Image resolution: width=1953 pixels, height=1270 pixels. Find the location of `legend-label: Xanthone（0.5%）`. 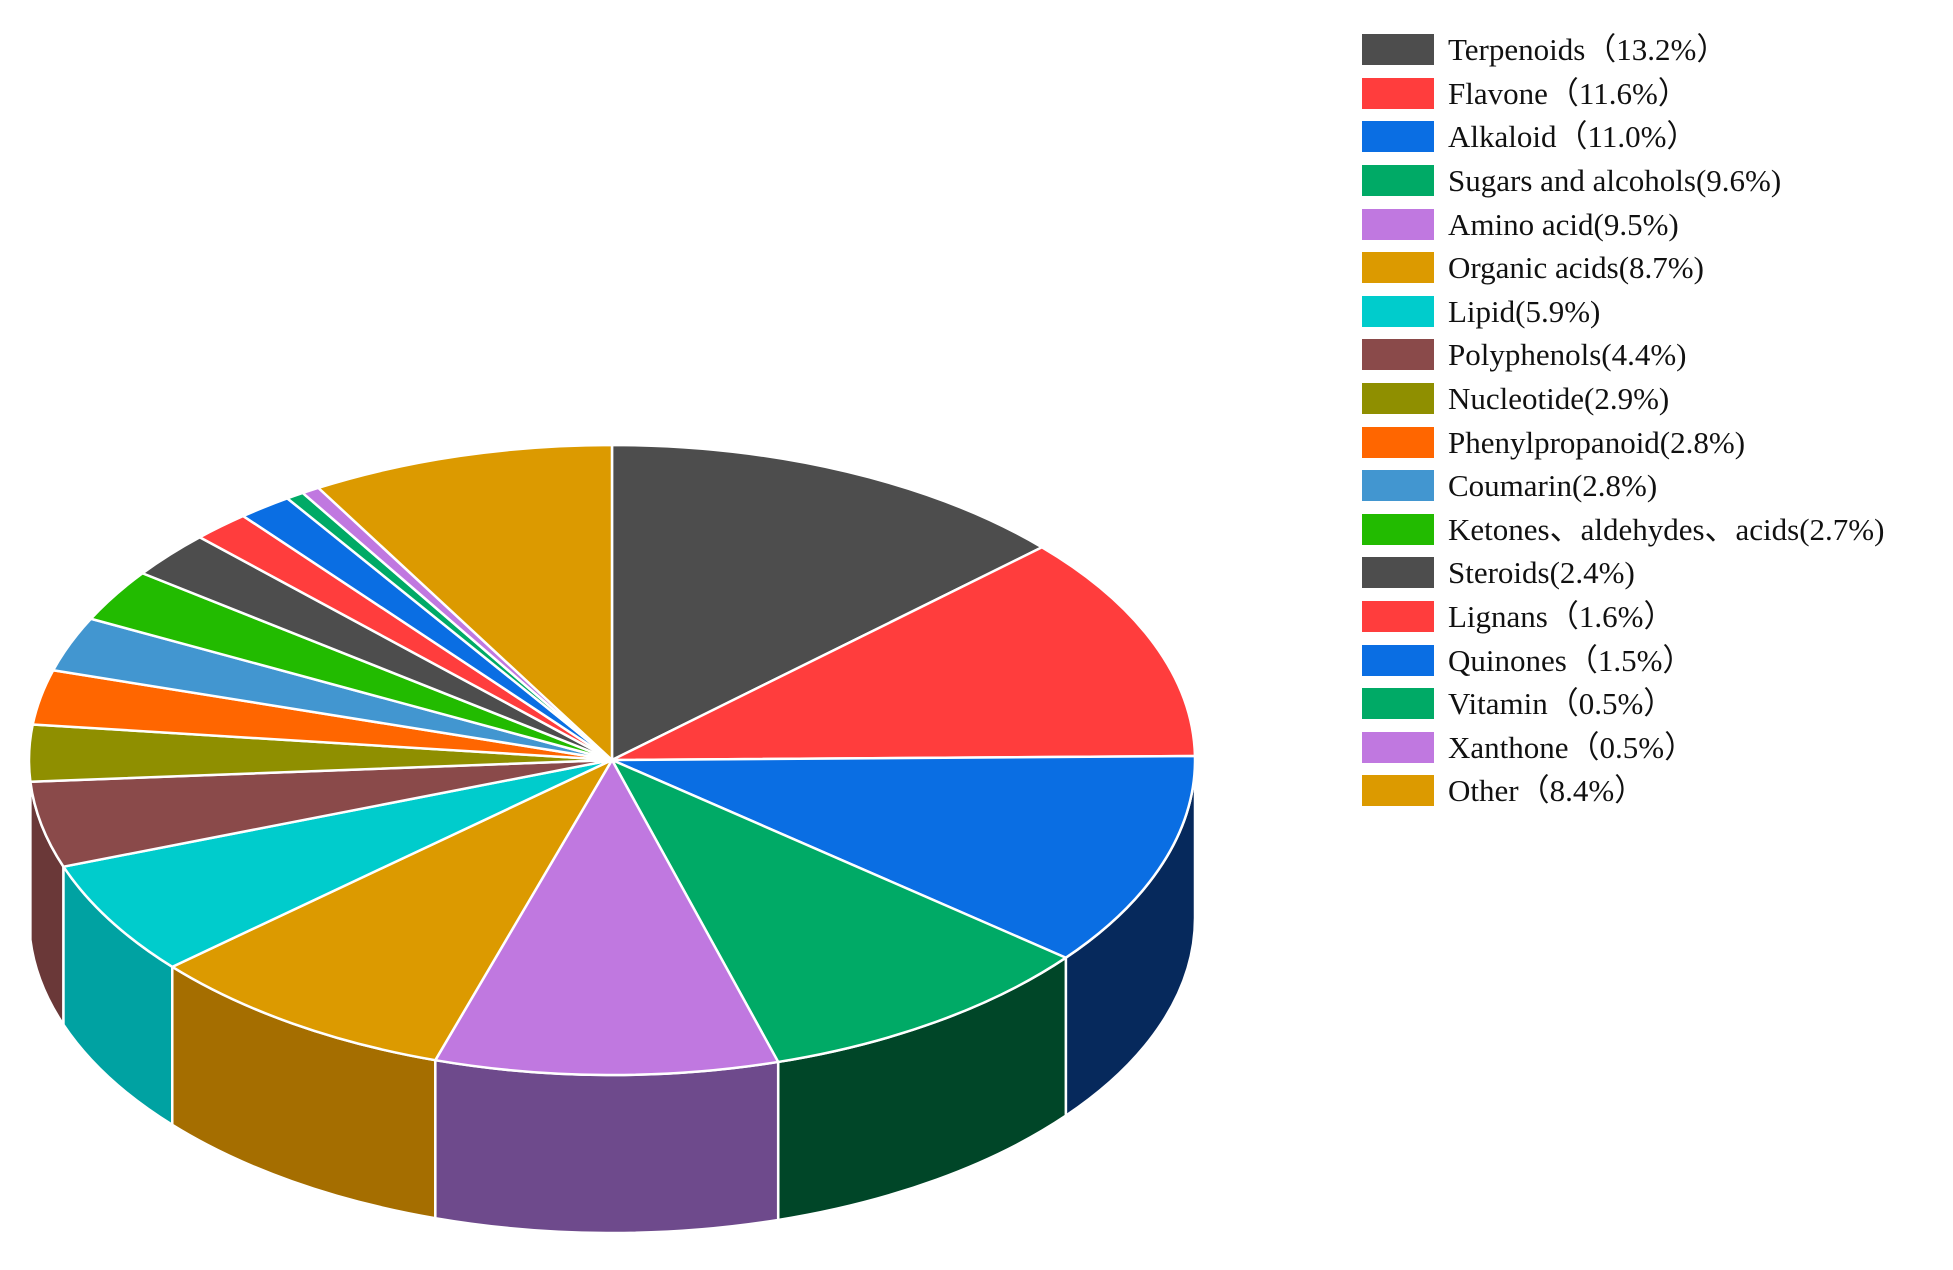

legend-label: Xanthone（0.5%） is located at coordinates (1572, 747).